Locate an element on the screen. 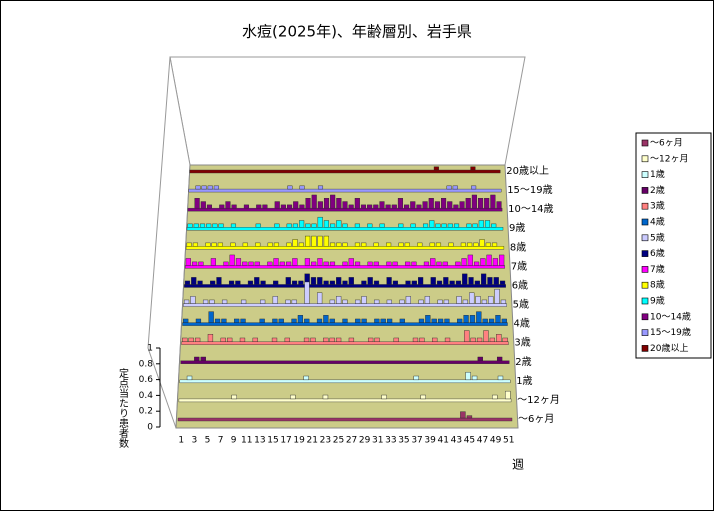  depth-label: 15～19歳 is located at coordinates (529, 190).